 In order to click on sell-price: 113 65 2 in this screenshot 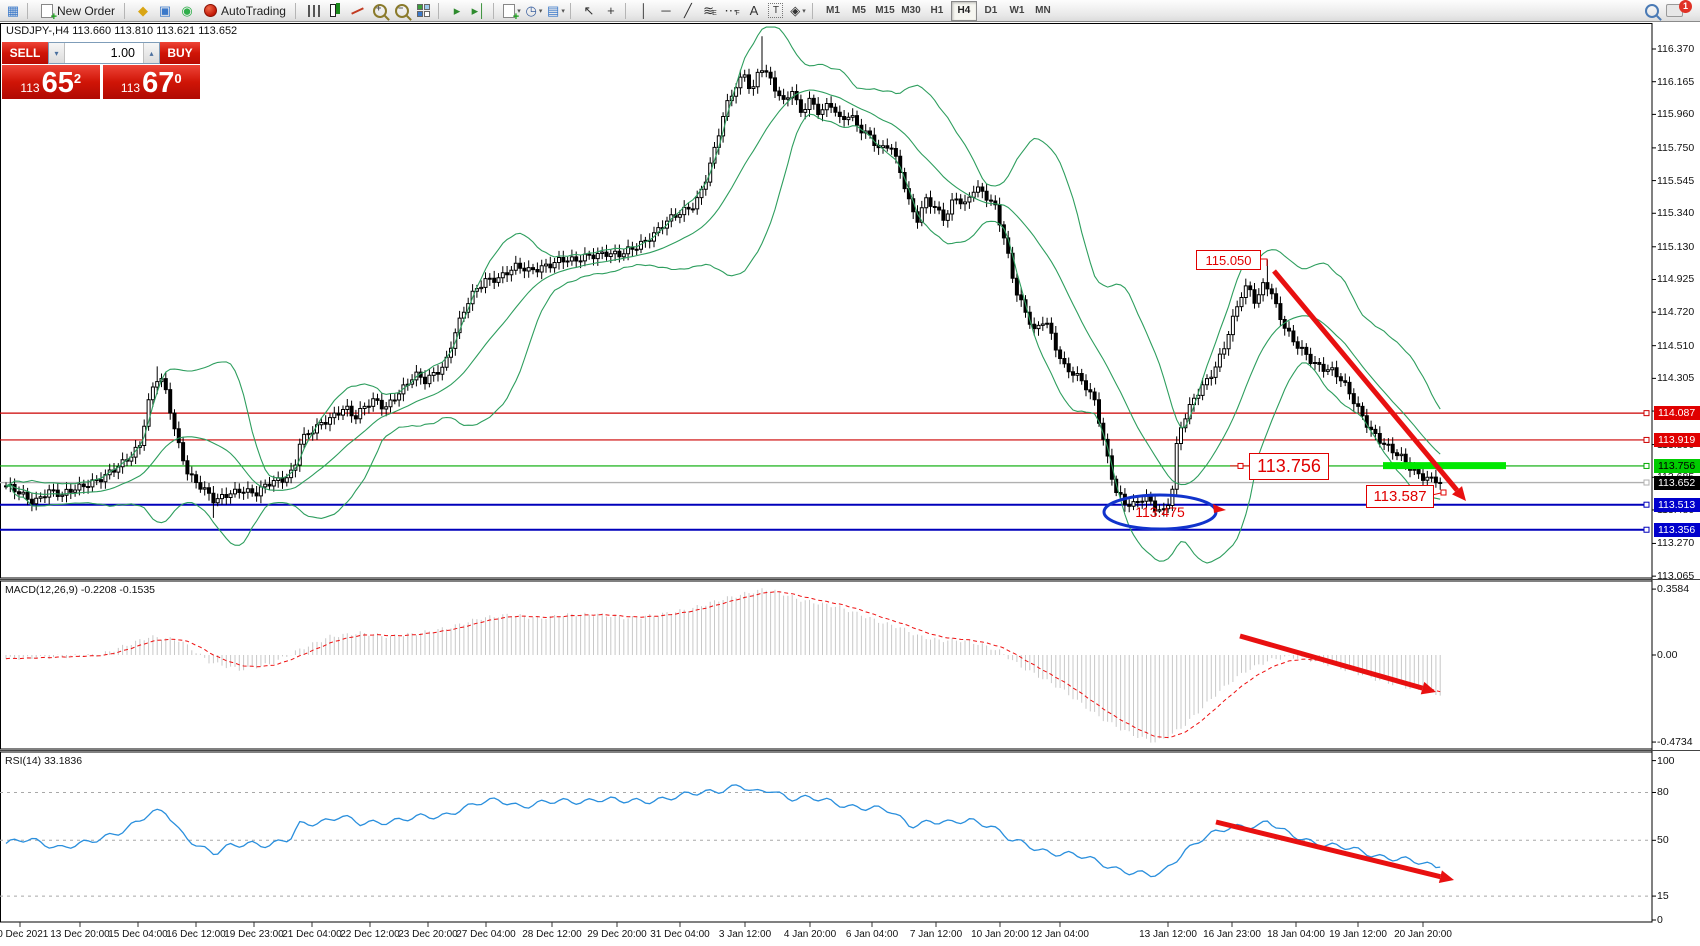, I will do `click(51, 82)`.